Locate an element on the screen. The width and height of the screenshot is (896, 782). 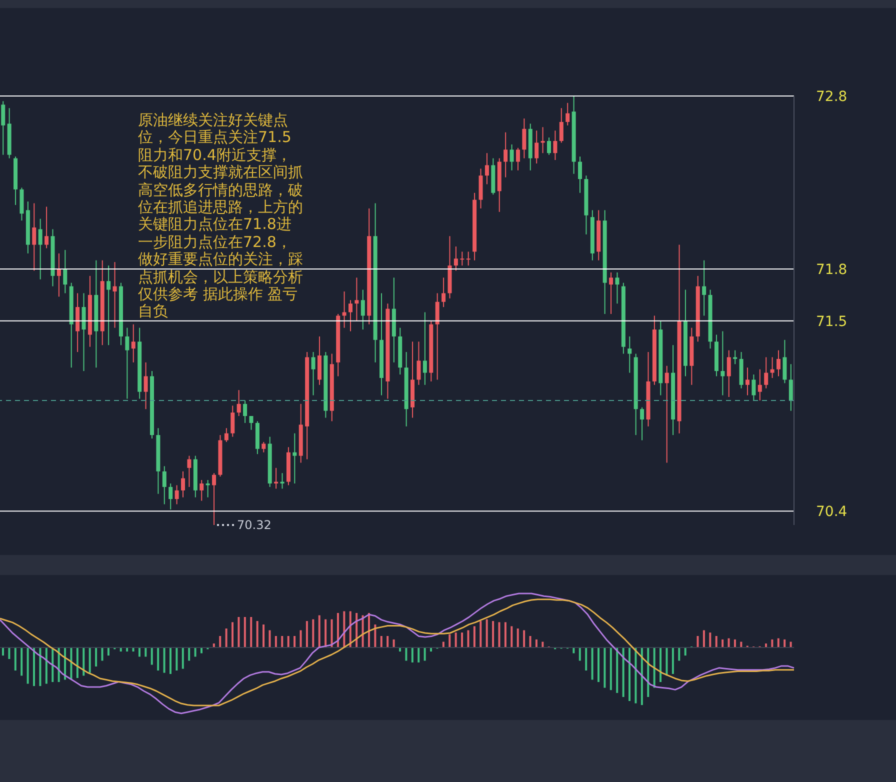
y-tick-label: 71.8 is located at coordinates (832, 270).